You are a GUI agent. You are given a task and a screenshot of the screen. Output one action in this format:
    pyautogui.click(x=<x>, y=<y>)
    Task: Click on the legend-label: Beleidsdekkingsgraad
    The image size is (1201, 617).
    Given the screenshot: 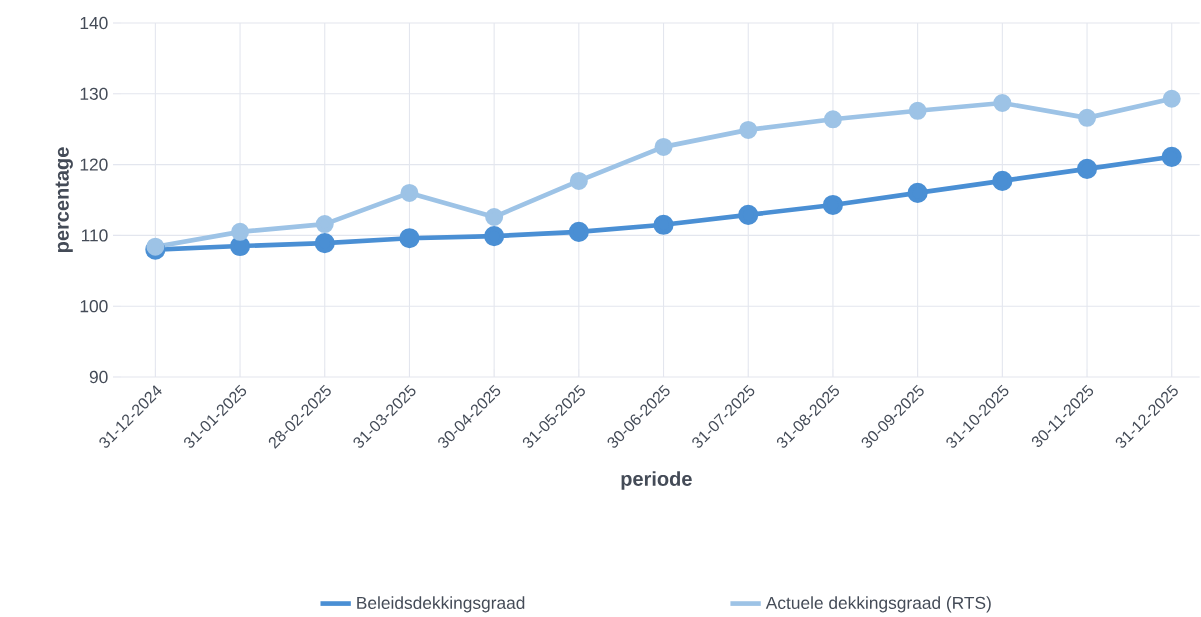 What is the action you would take?
    pyautogui.click(x=441, y=604)
    